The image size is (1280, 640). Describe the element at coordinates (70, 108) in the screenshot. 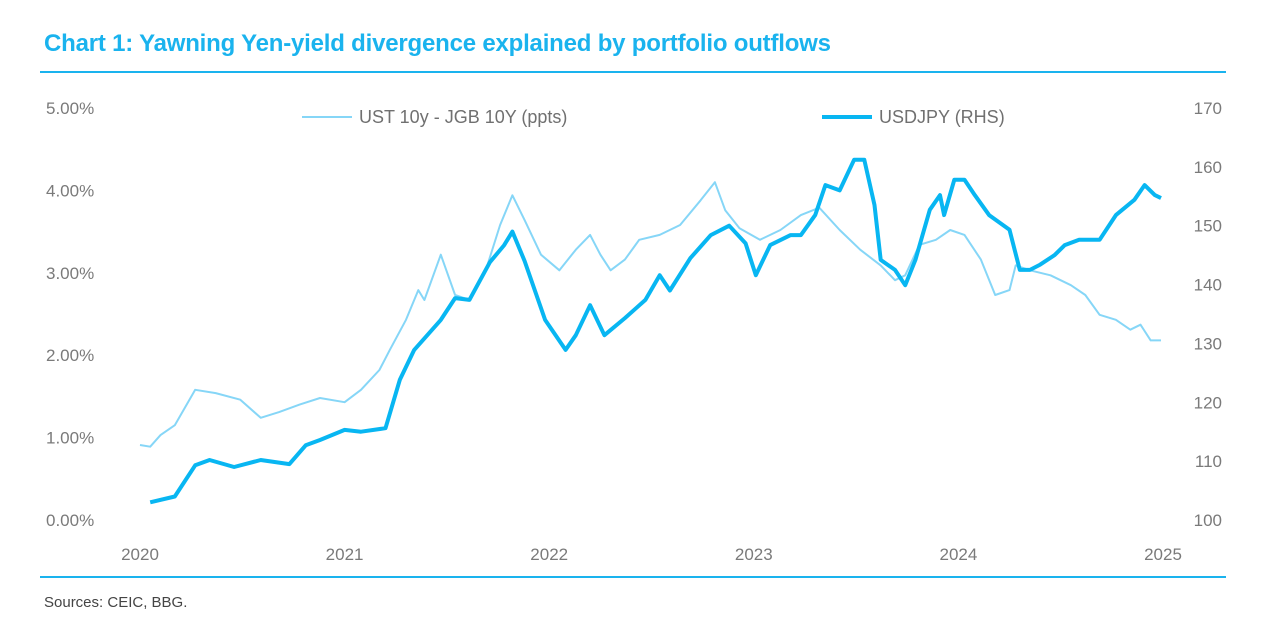

I see `y-tick-label: 5.00%` at that location.